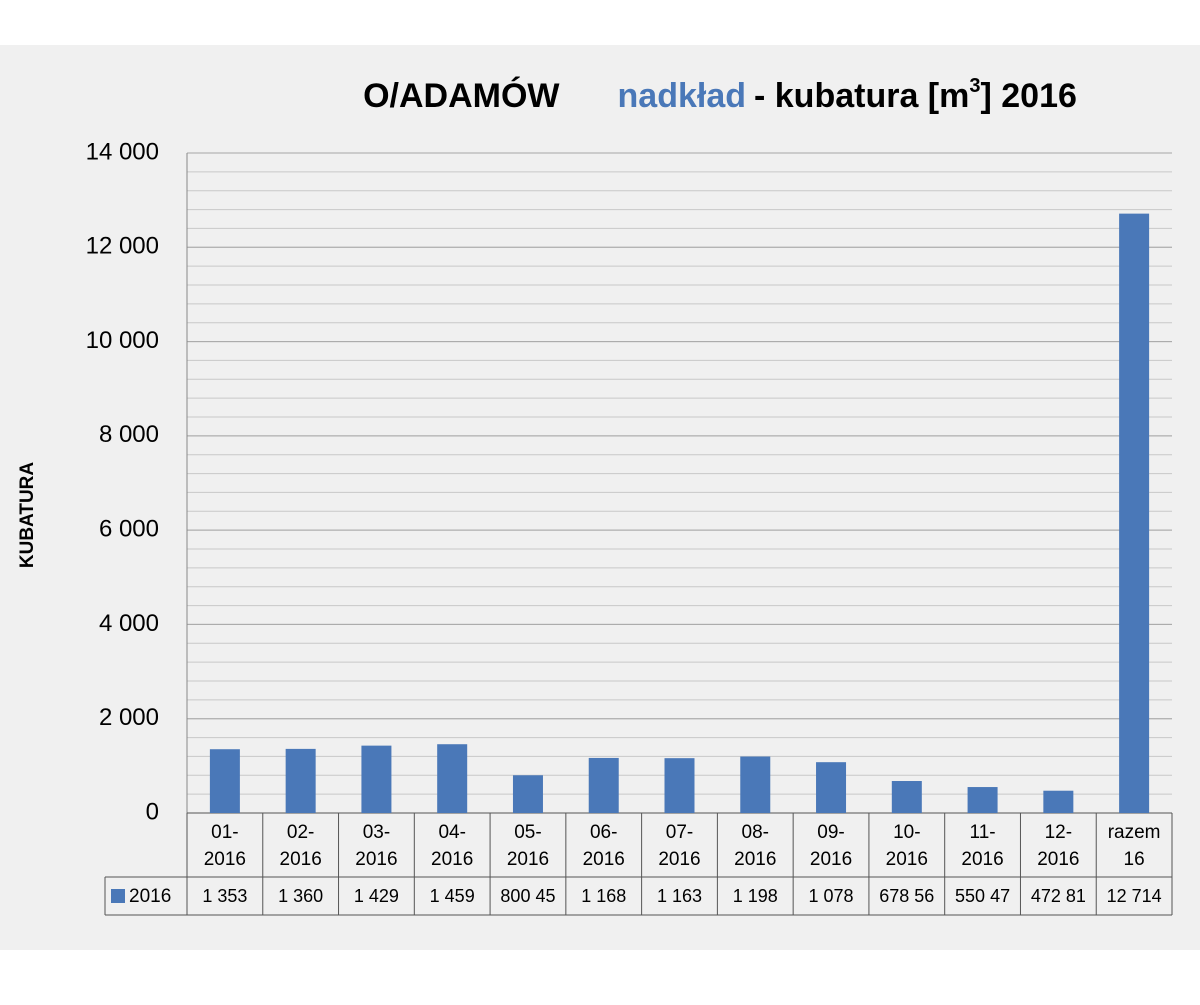  Describe the element at coordinates (982, 896) in the screenshot. I see `value-label: 550 47` at that location.